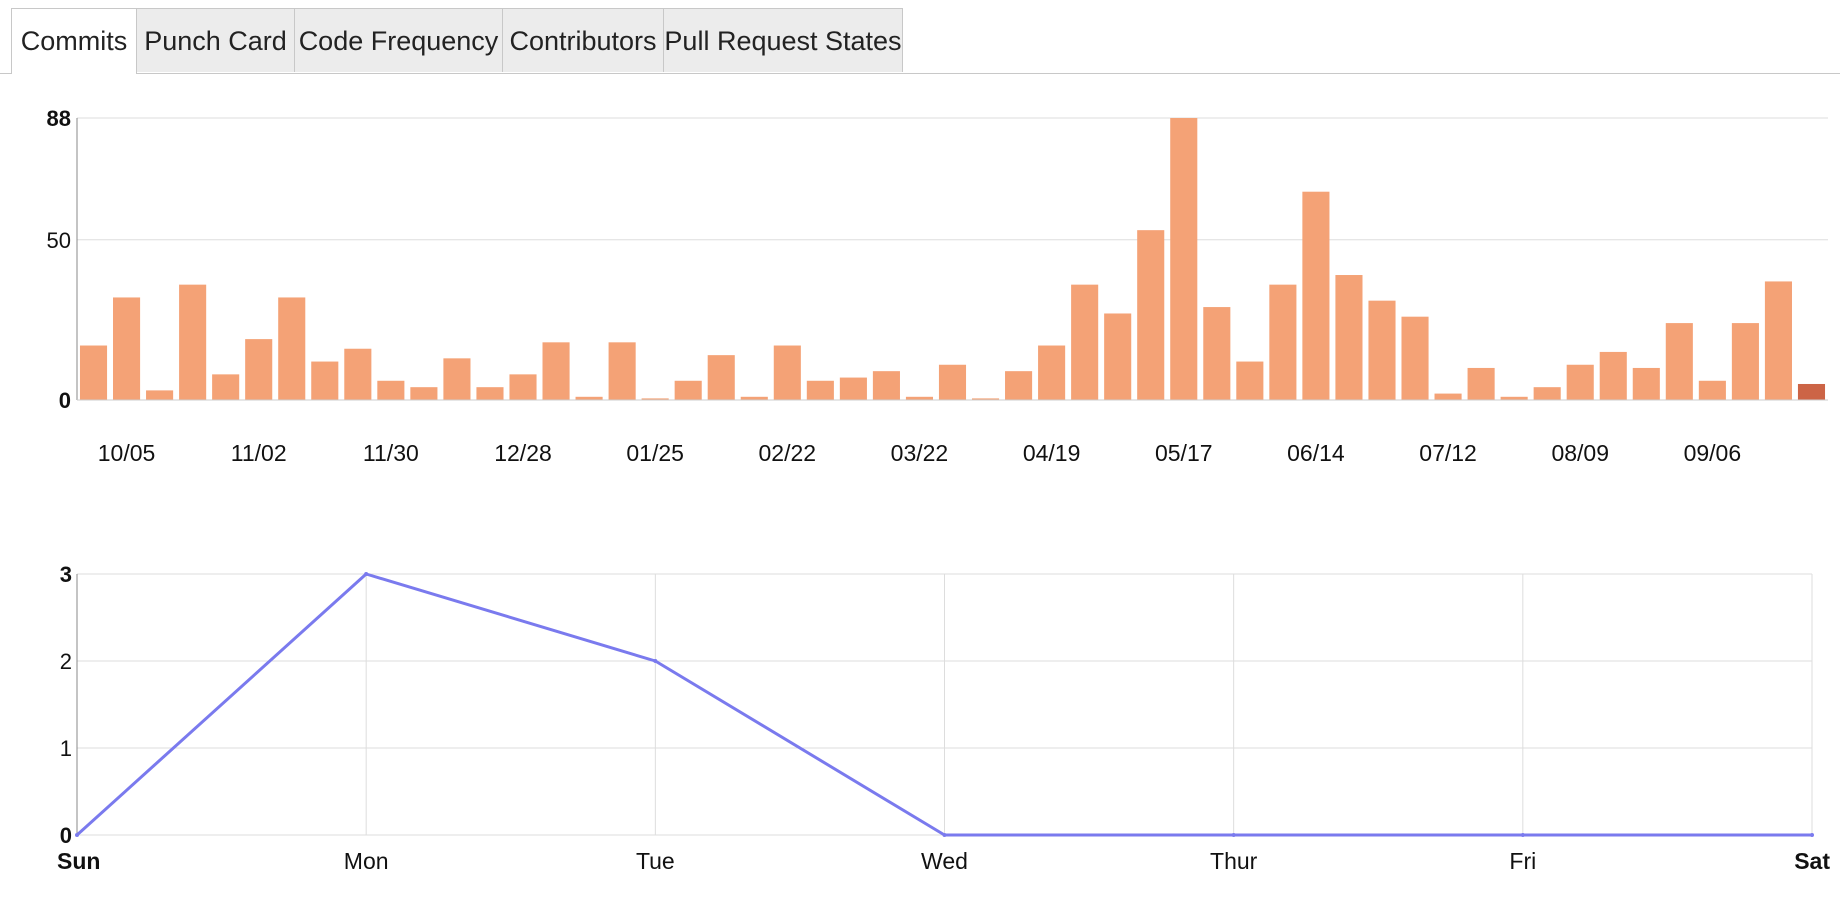  I want to click on line-x-tick-label: Mon, so click(366, 861).